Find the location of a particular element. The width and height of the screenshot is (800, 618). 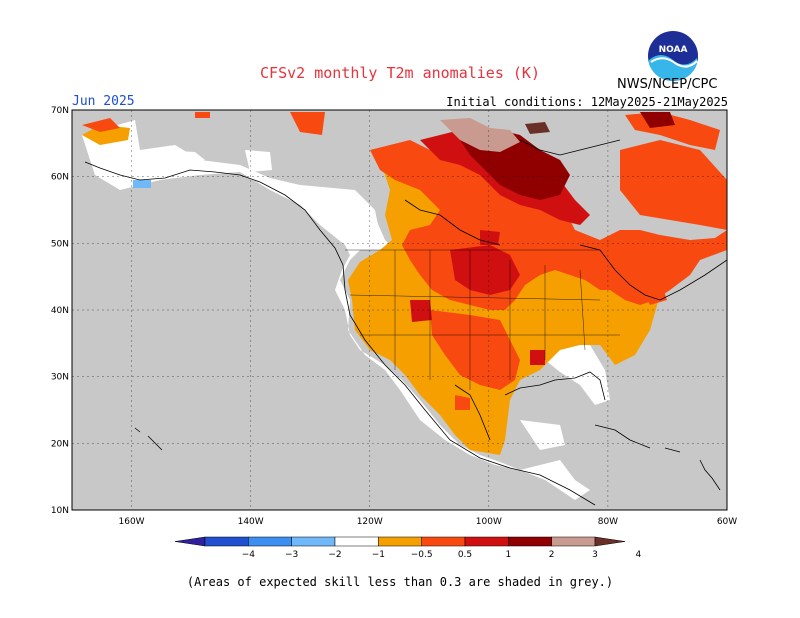

colorbar-label: 0.5 is located at coordinates (465, 555).